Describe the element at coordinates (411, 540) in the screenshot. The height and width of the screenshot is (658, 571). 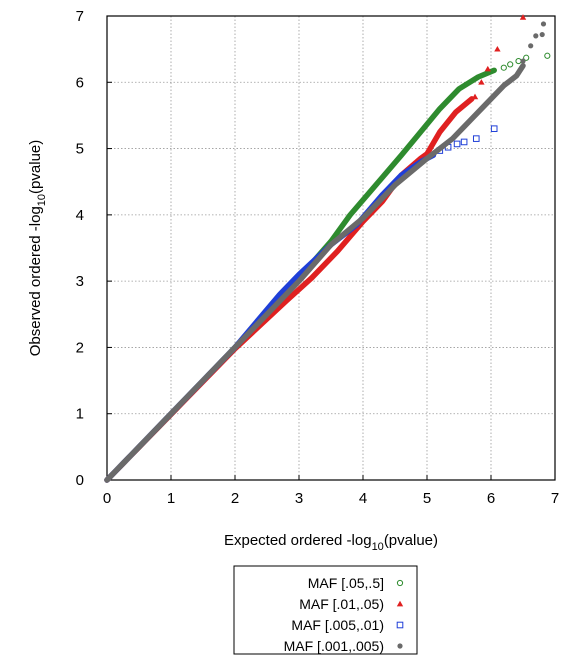
I see `x-axis-title-suffix: (pvalue)` at that location.